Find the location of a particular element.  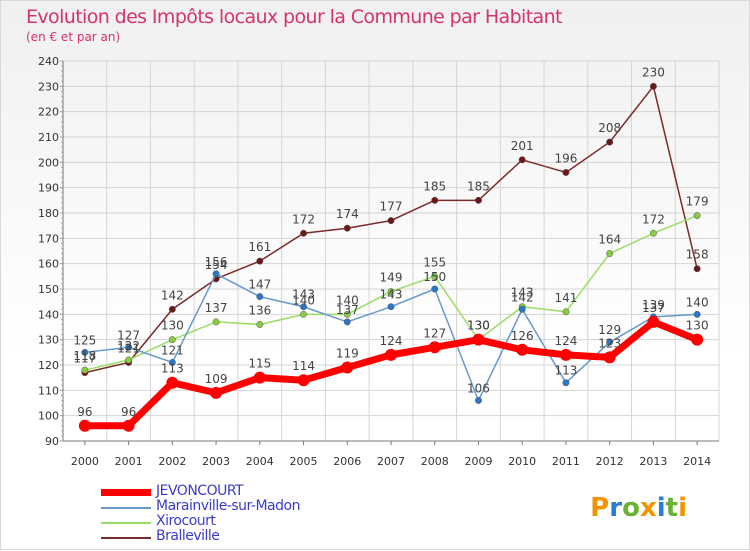

data-label: 96 is located at coordinates (84, 412).